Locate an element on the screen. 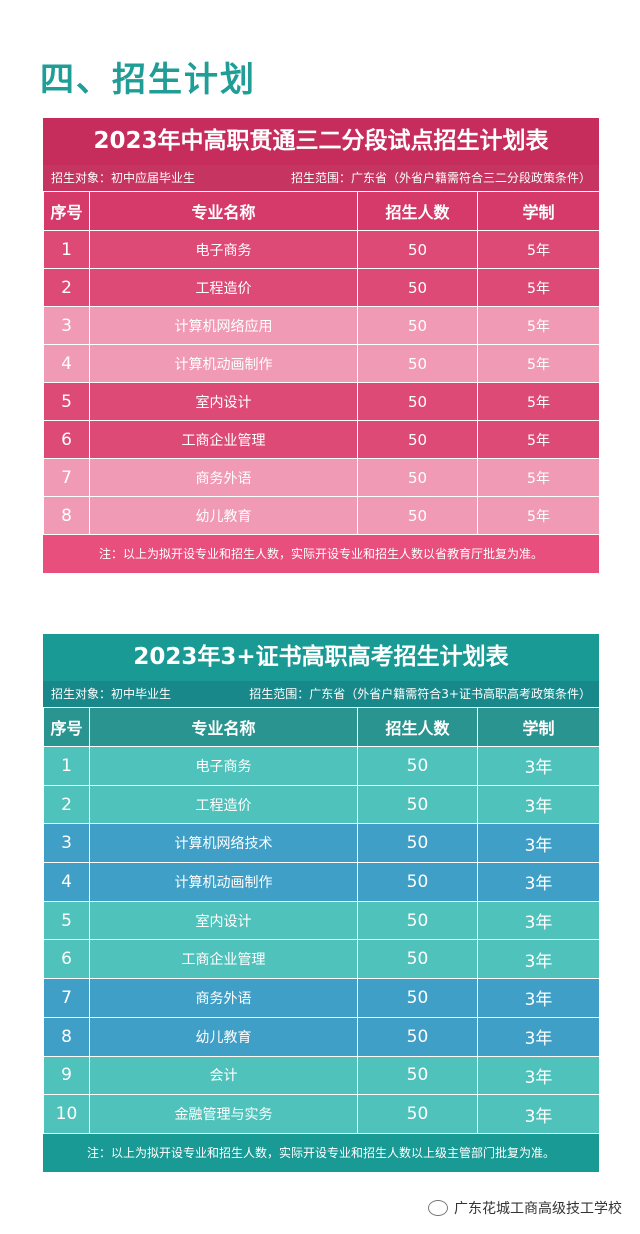 This screenshot has width=640, height=1234. row-index: 10 is located at coordinates (66, 1114).